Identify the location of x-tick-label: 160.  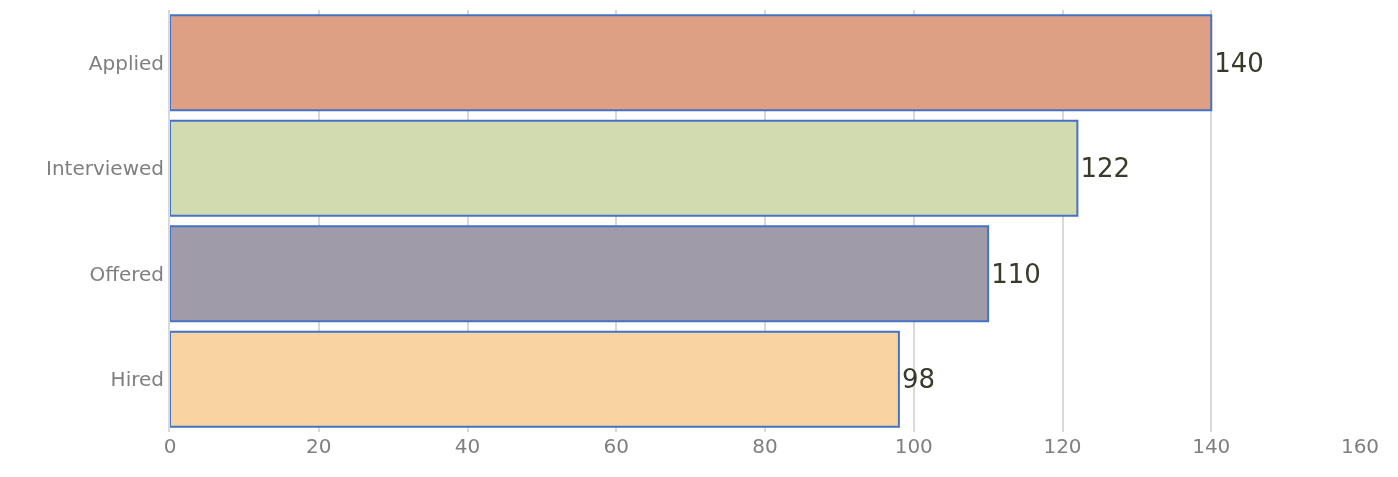
(1360, 446).